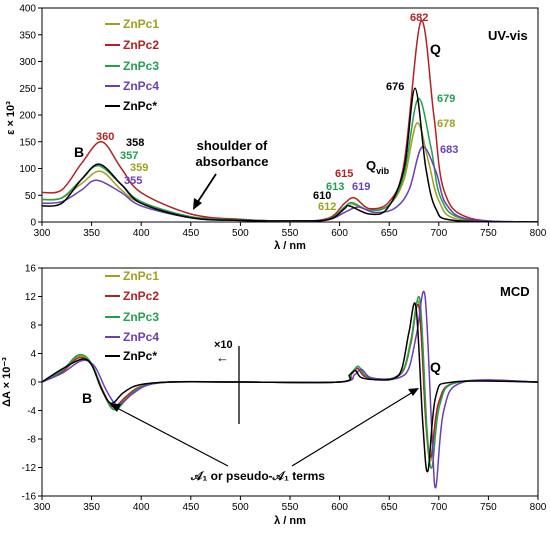  I want to click on uvvis-x-tick-label: 750, so click(488, 233).